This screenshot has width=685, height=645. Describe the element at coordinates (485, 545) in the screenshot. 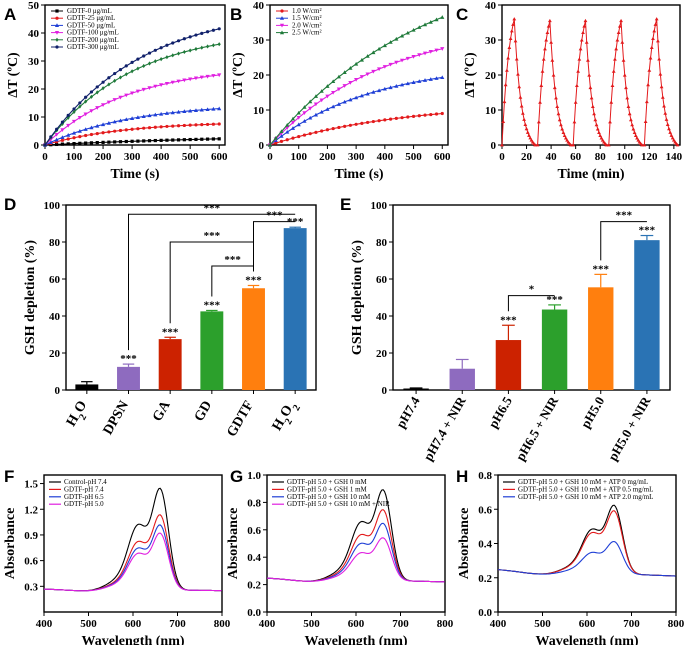

I see `y-tick-label: 0.4` at that location.